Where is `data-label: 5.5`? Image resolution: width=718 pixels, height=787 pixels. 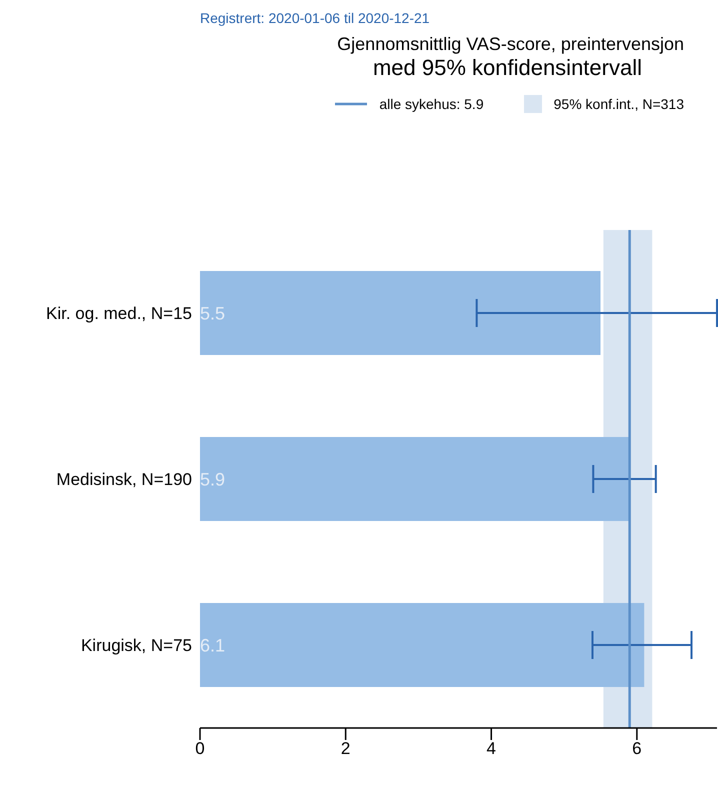
data-label: 5.5 is located at coordinates (213, 313).